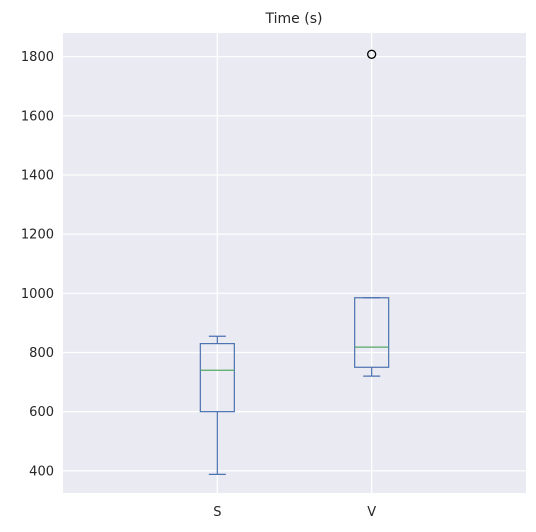 This screenshot has height=532, width=536. I want to click on y-tick-label: 400, so click(41, 471).